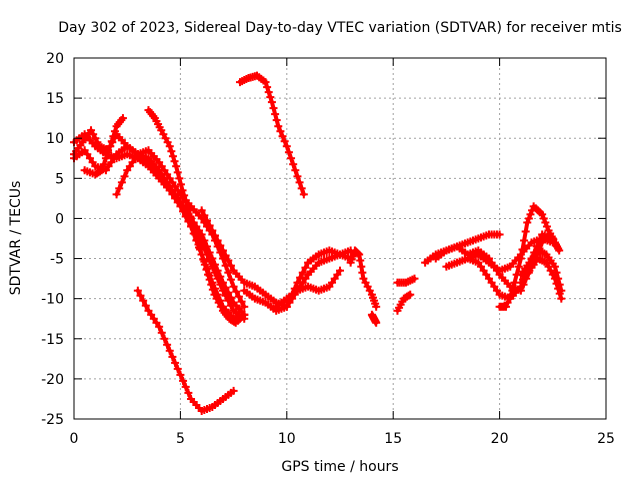 Image resolution: width=640 pixels, height=480 pixels. I want to click on y-tick-label: 10, so click(55, 139).